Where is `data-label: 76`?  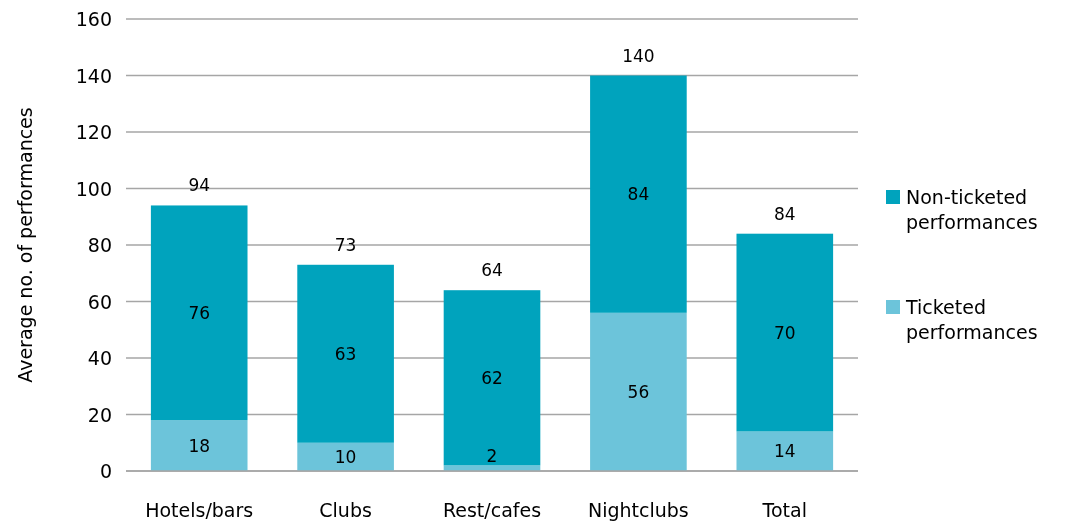
data-label: 76 is located at coordinates (199, 312).